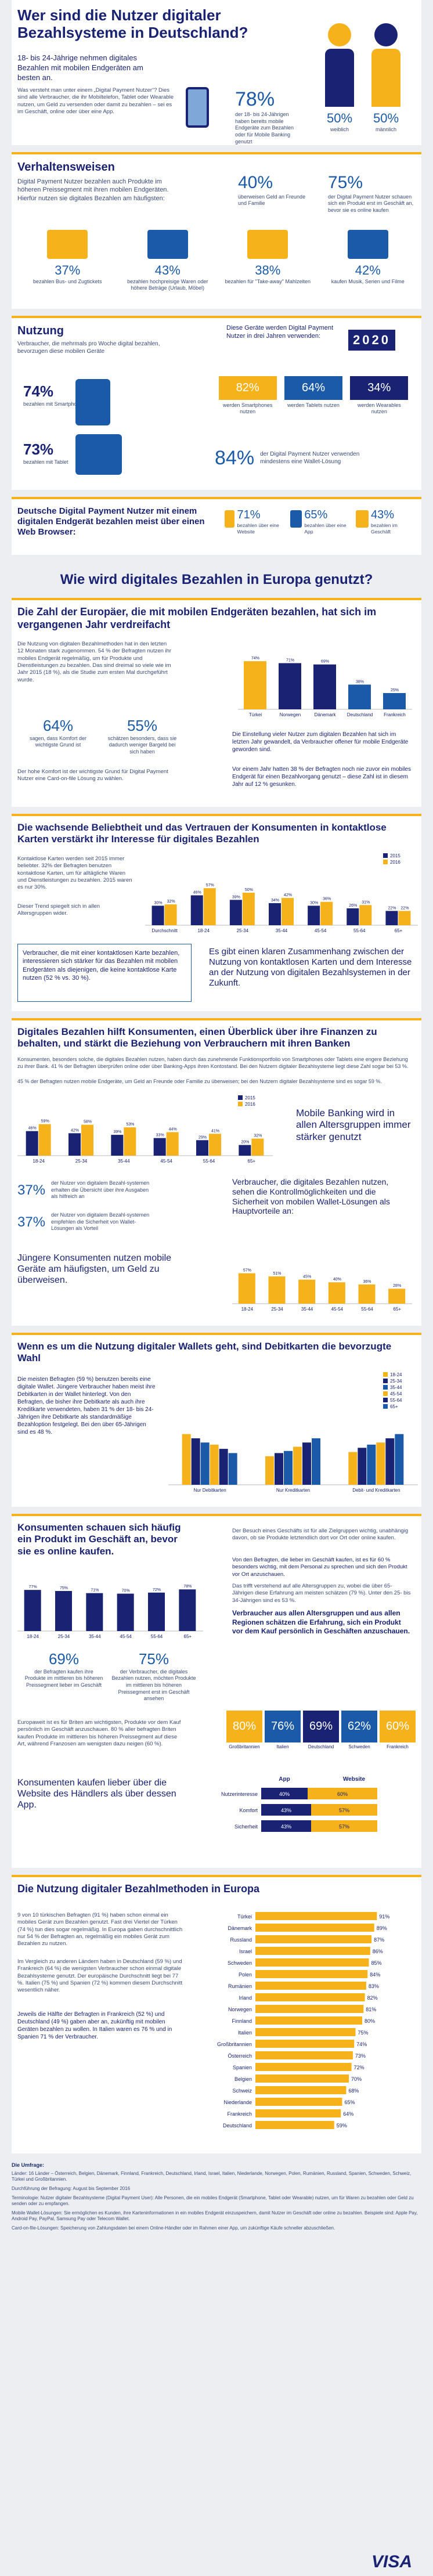 The height and width of the screenshot is (2576, 433). What do you see at coordinates (371, 340) in the screenshot?
I see `year-display: 2020` at bounding box center [371, 340].